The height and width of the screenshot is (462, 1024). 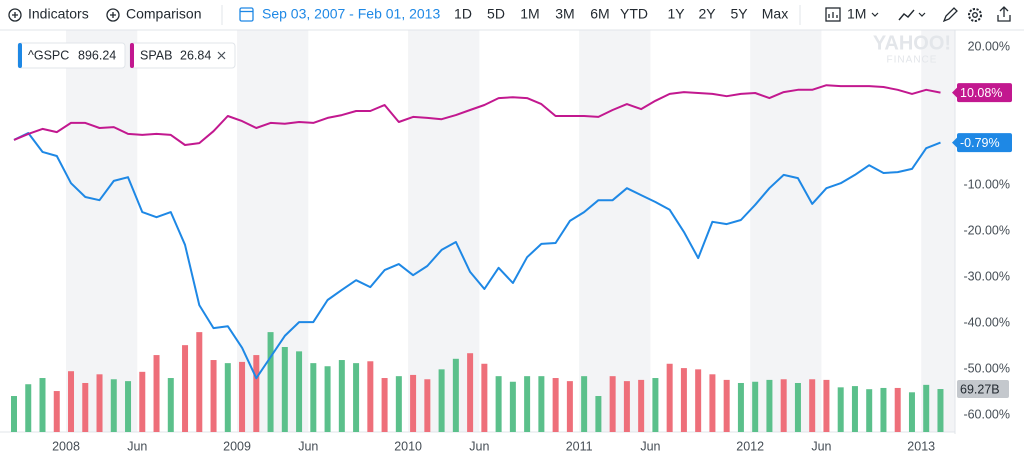 I want to click on x-tick-label: 2008, so click(x=66, y=446).